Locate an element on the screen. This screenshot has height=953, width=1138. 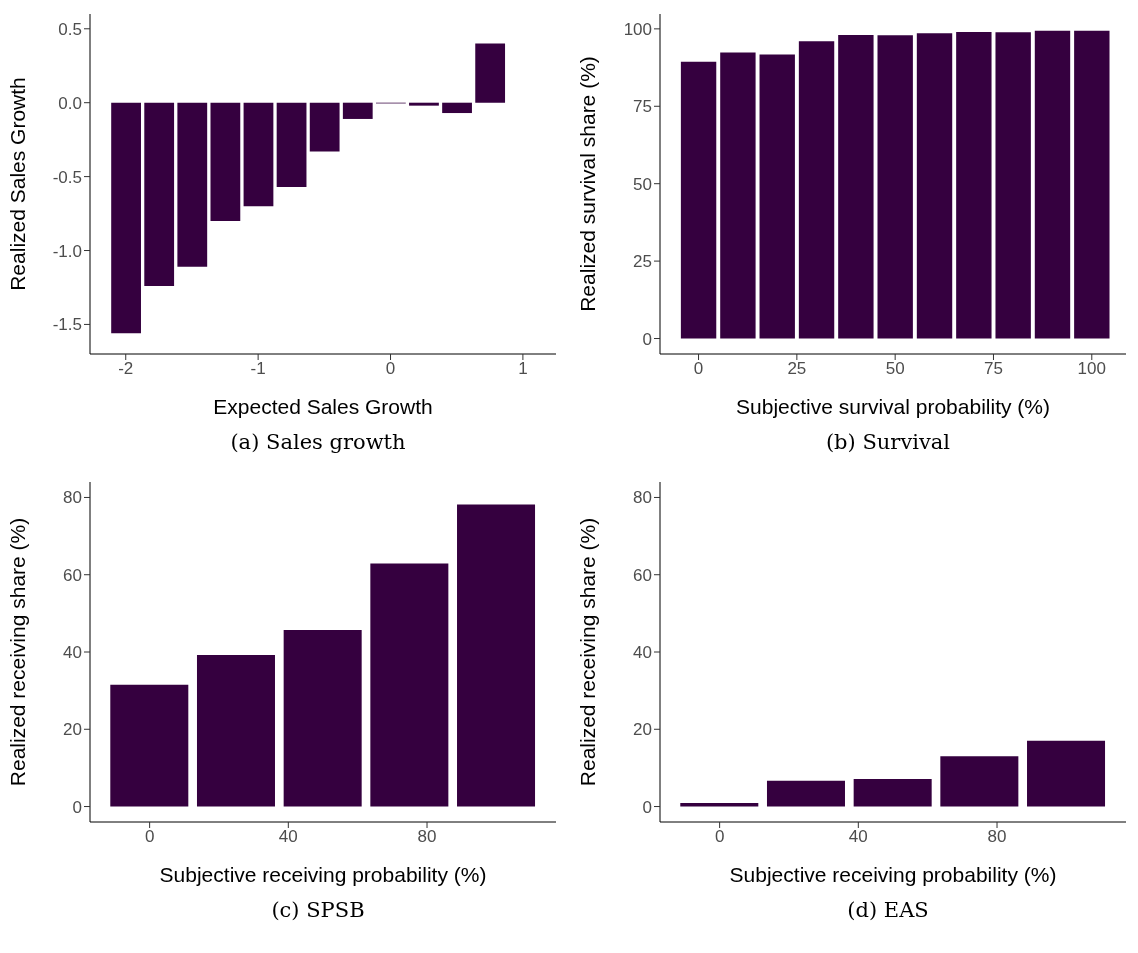
x-tick-label: 25 is located at coordinates (797, 369).